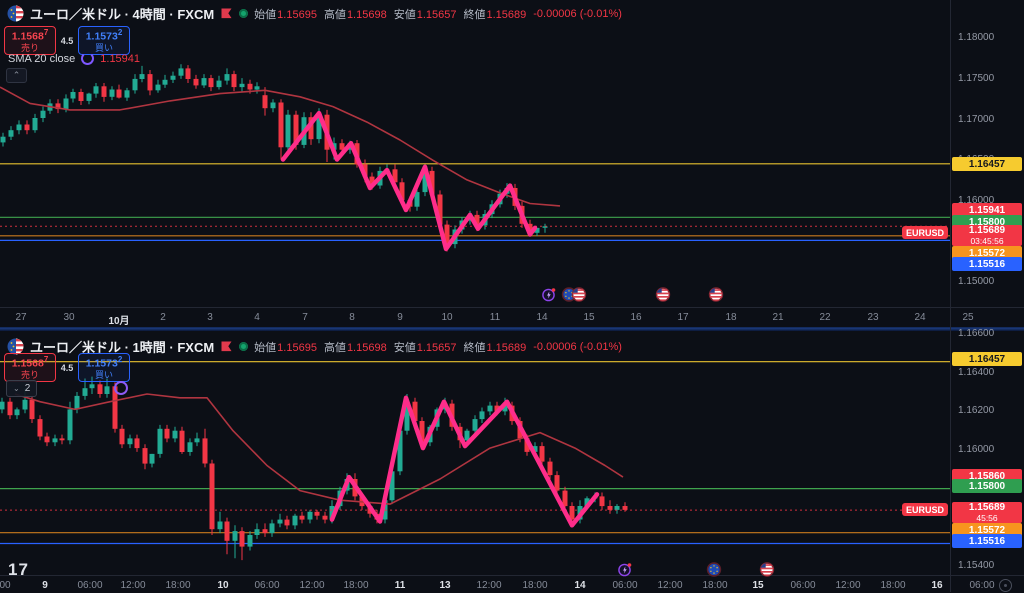 This screenshot has height=593, width=1024. I want to click on economic-event-flash-icon, so click(549, 294).